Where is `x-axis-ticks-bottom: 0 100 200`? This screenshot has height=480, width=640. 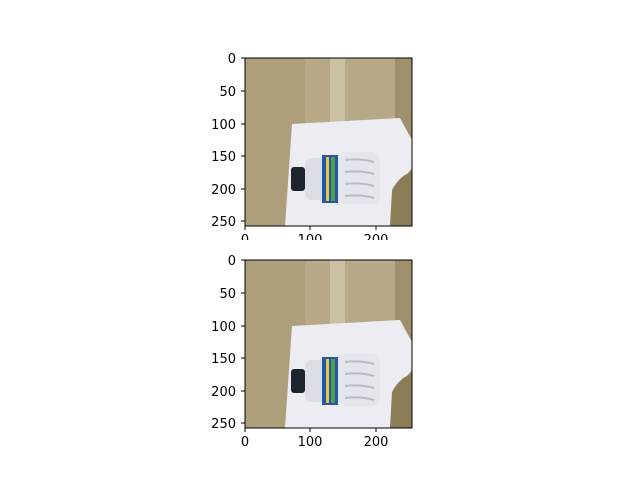 x-axis-ticks-bottom: 0 100 200 is located at coordinates (315, 439).